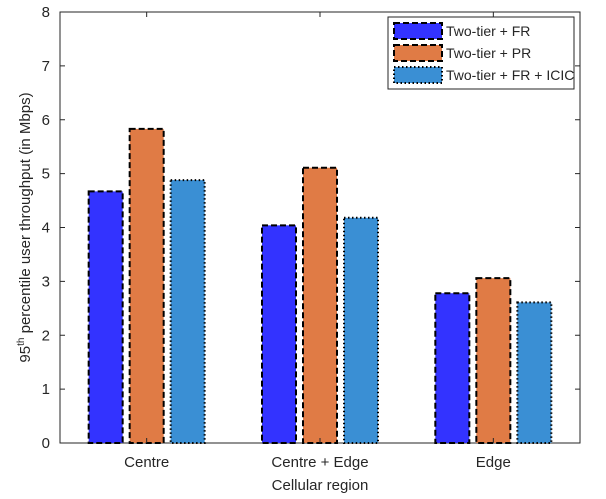 This screenshot has width=606, height=499. I want to click on y-tick-label: 3, so click(46, 281).